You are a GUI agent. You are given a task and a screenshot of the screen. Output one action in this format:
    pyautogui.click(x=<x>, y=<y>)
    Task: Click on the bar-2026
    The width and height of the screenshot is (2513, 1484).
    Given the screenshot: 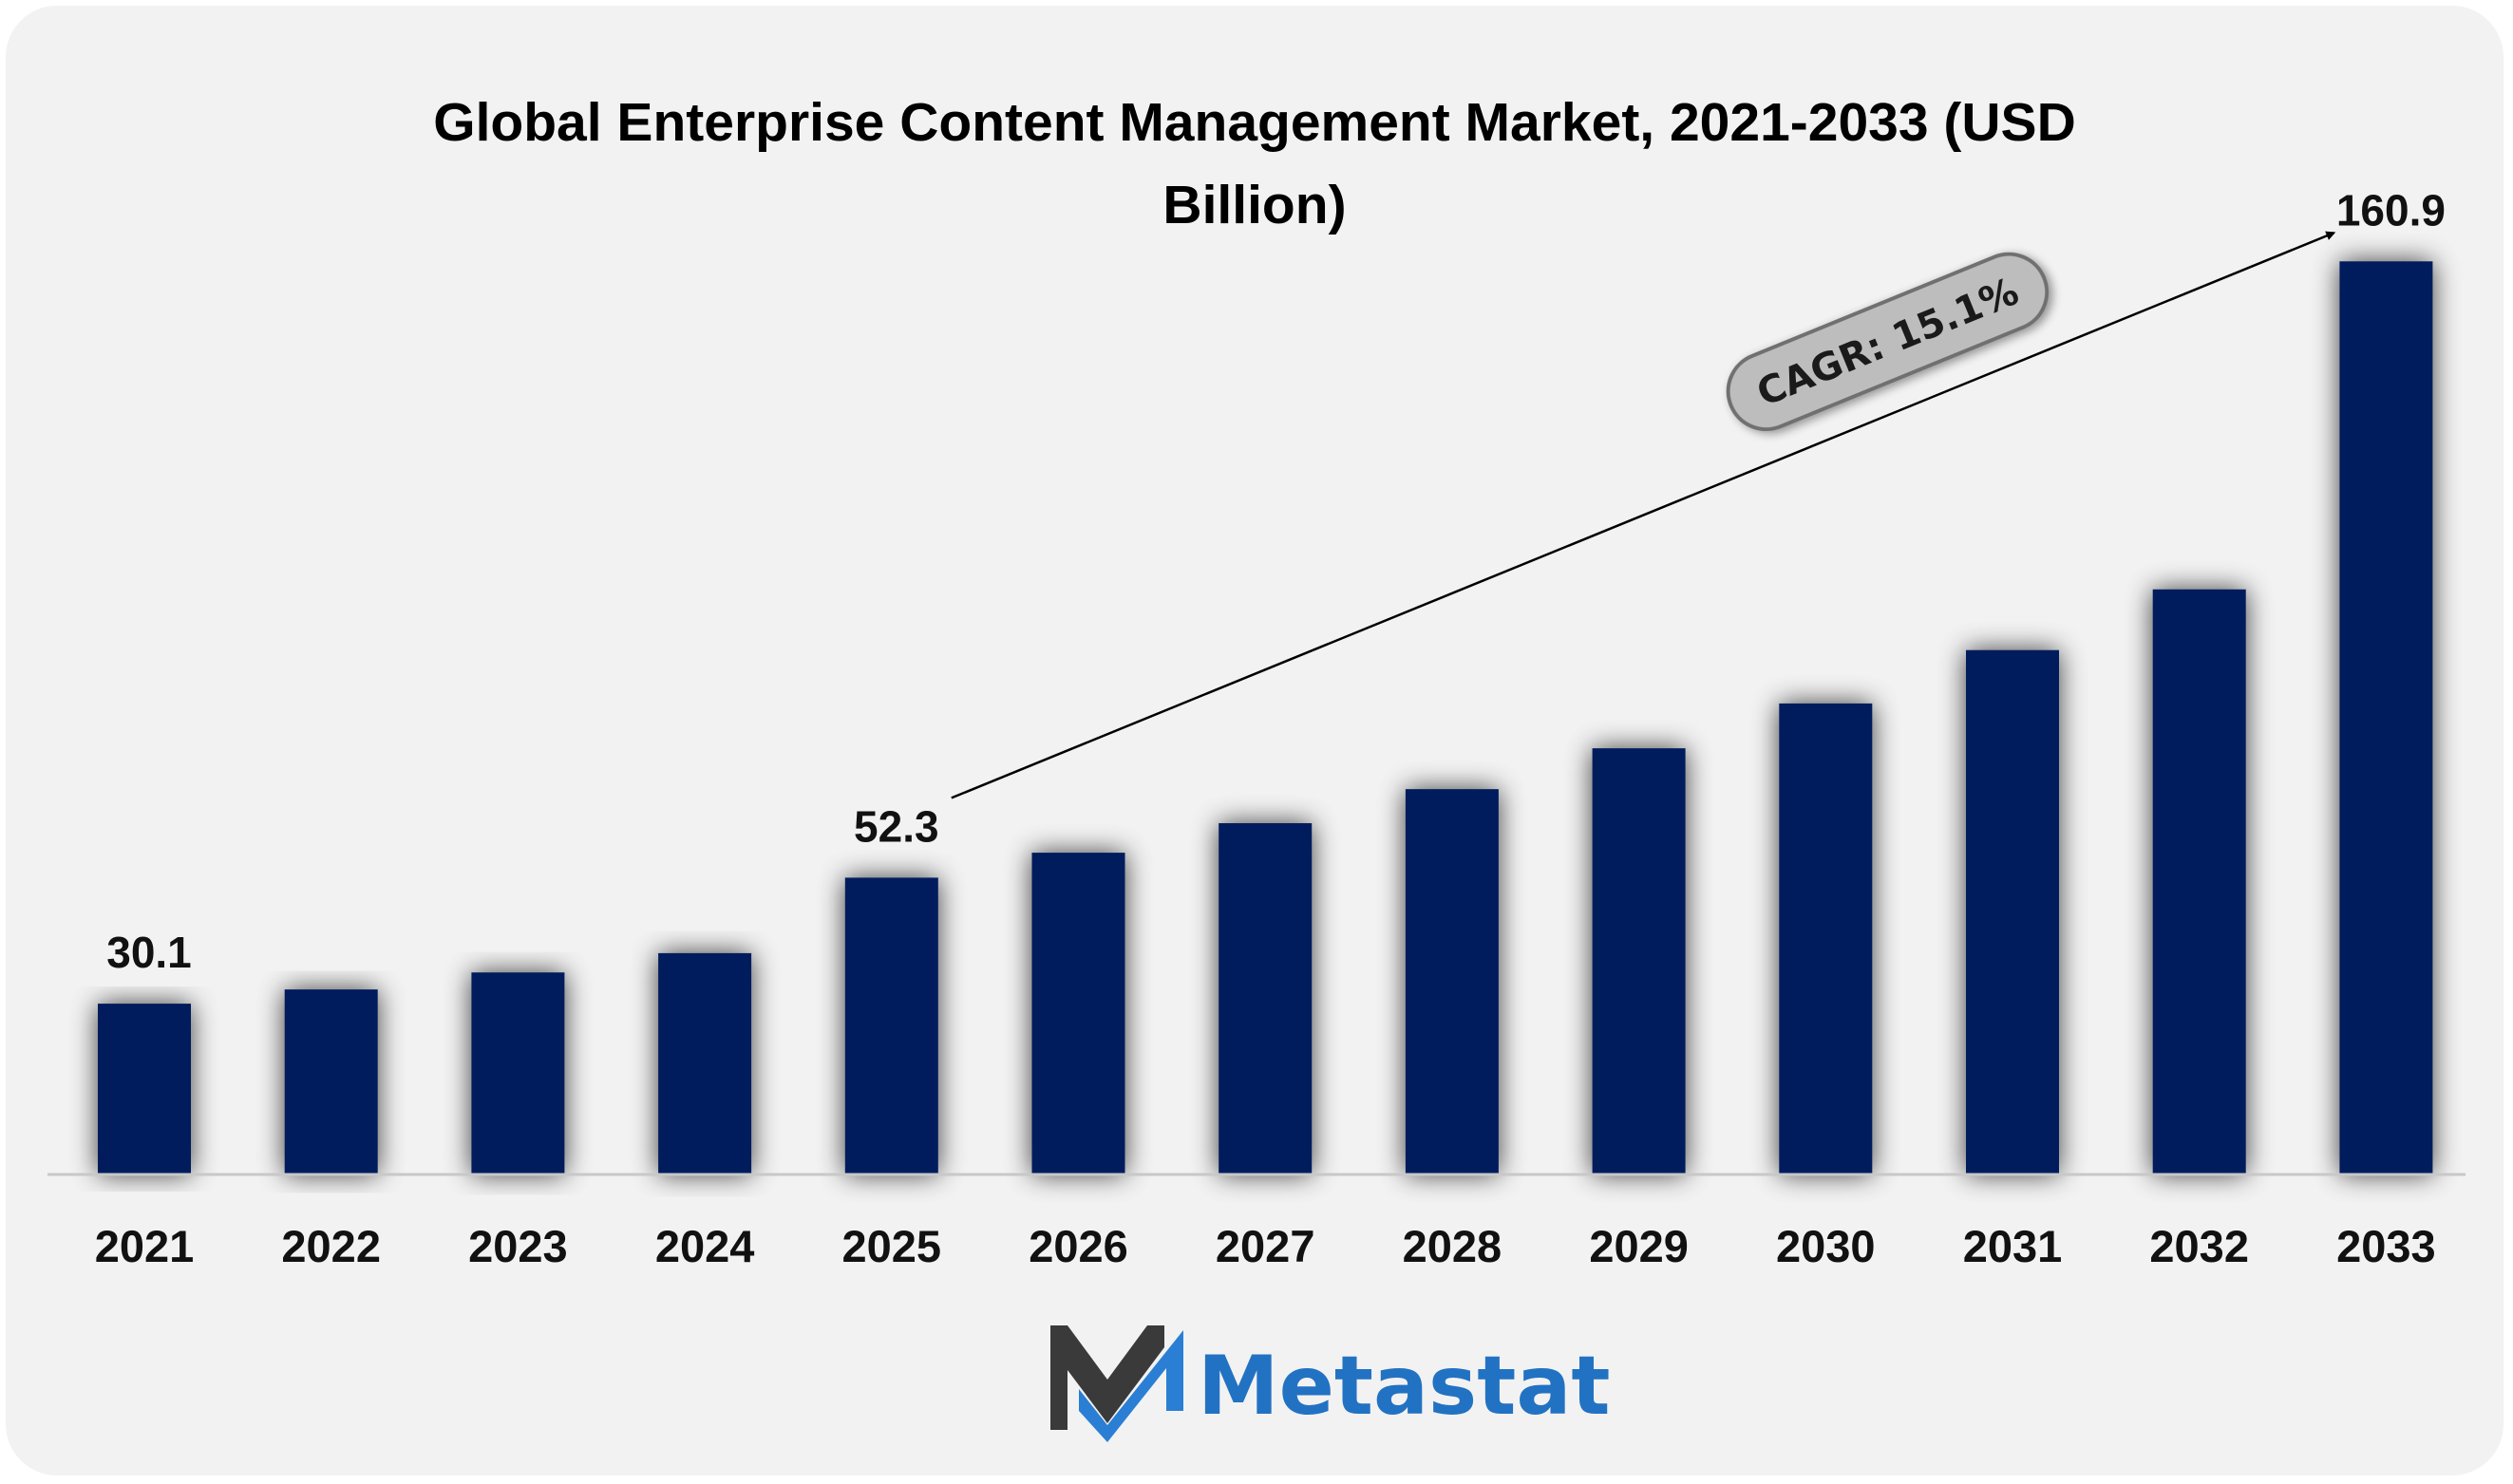 What is the action you would take?
    pyautogui.click(x=1078, y=1013)
    